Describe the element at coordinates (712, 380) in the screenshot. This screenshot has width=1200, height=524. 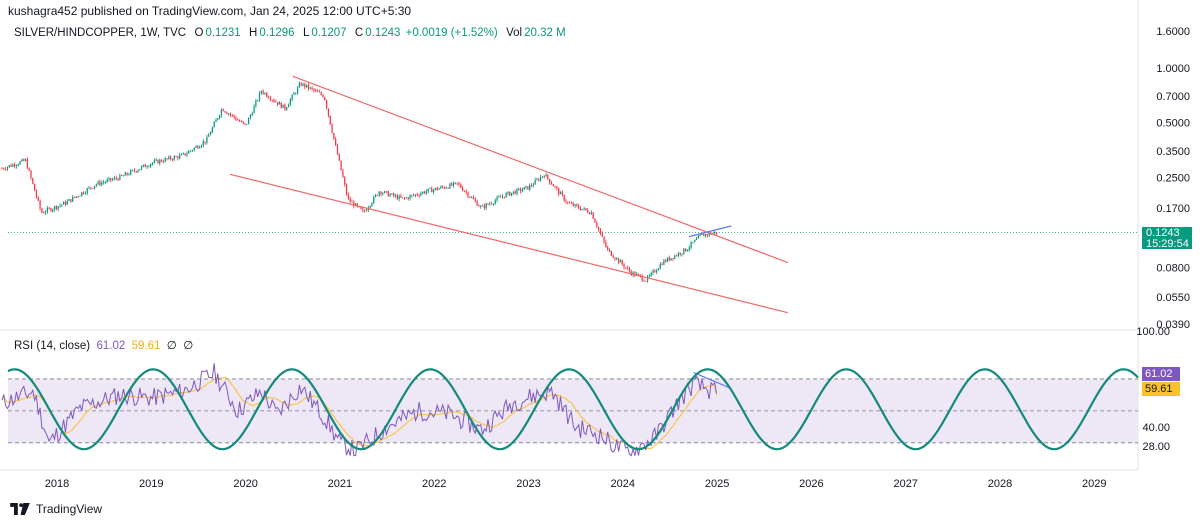
I see `rsi-trendline-blue` at that location.